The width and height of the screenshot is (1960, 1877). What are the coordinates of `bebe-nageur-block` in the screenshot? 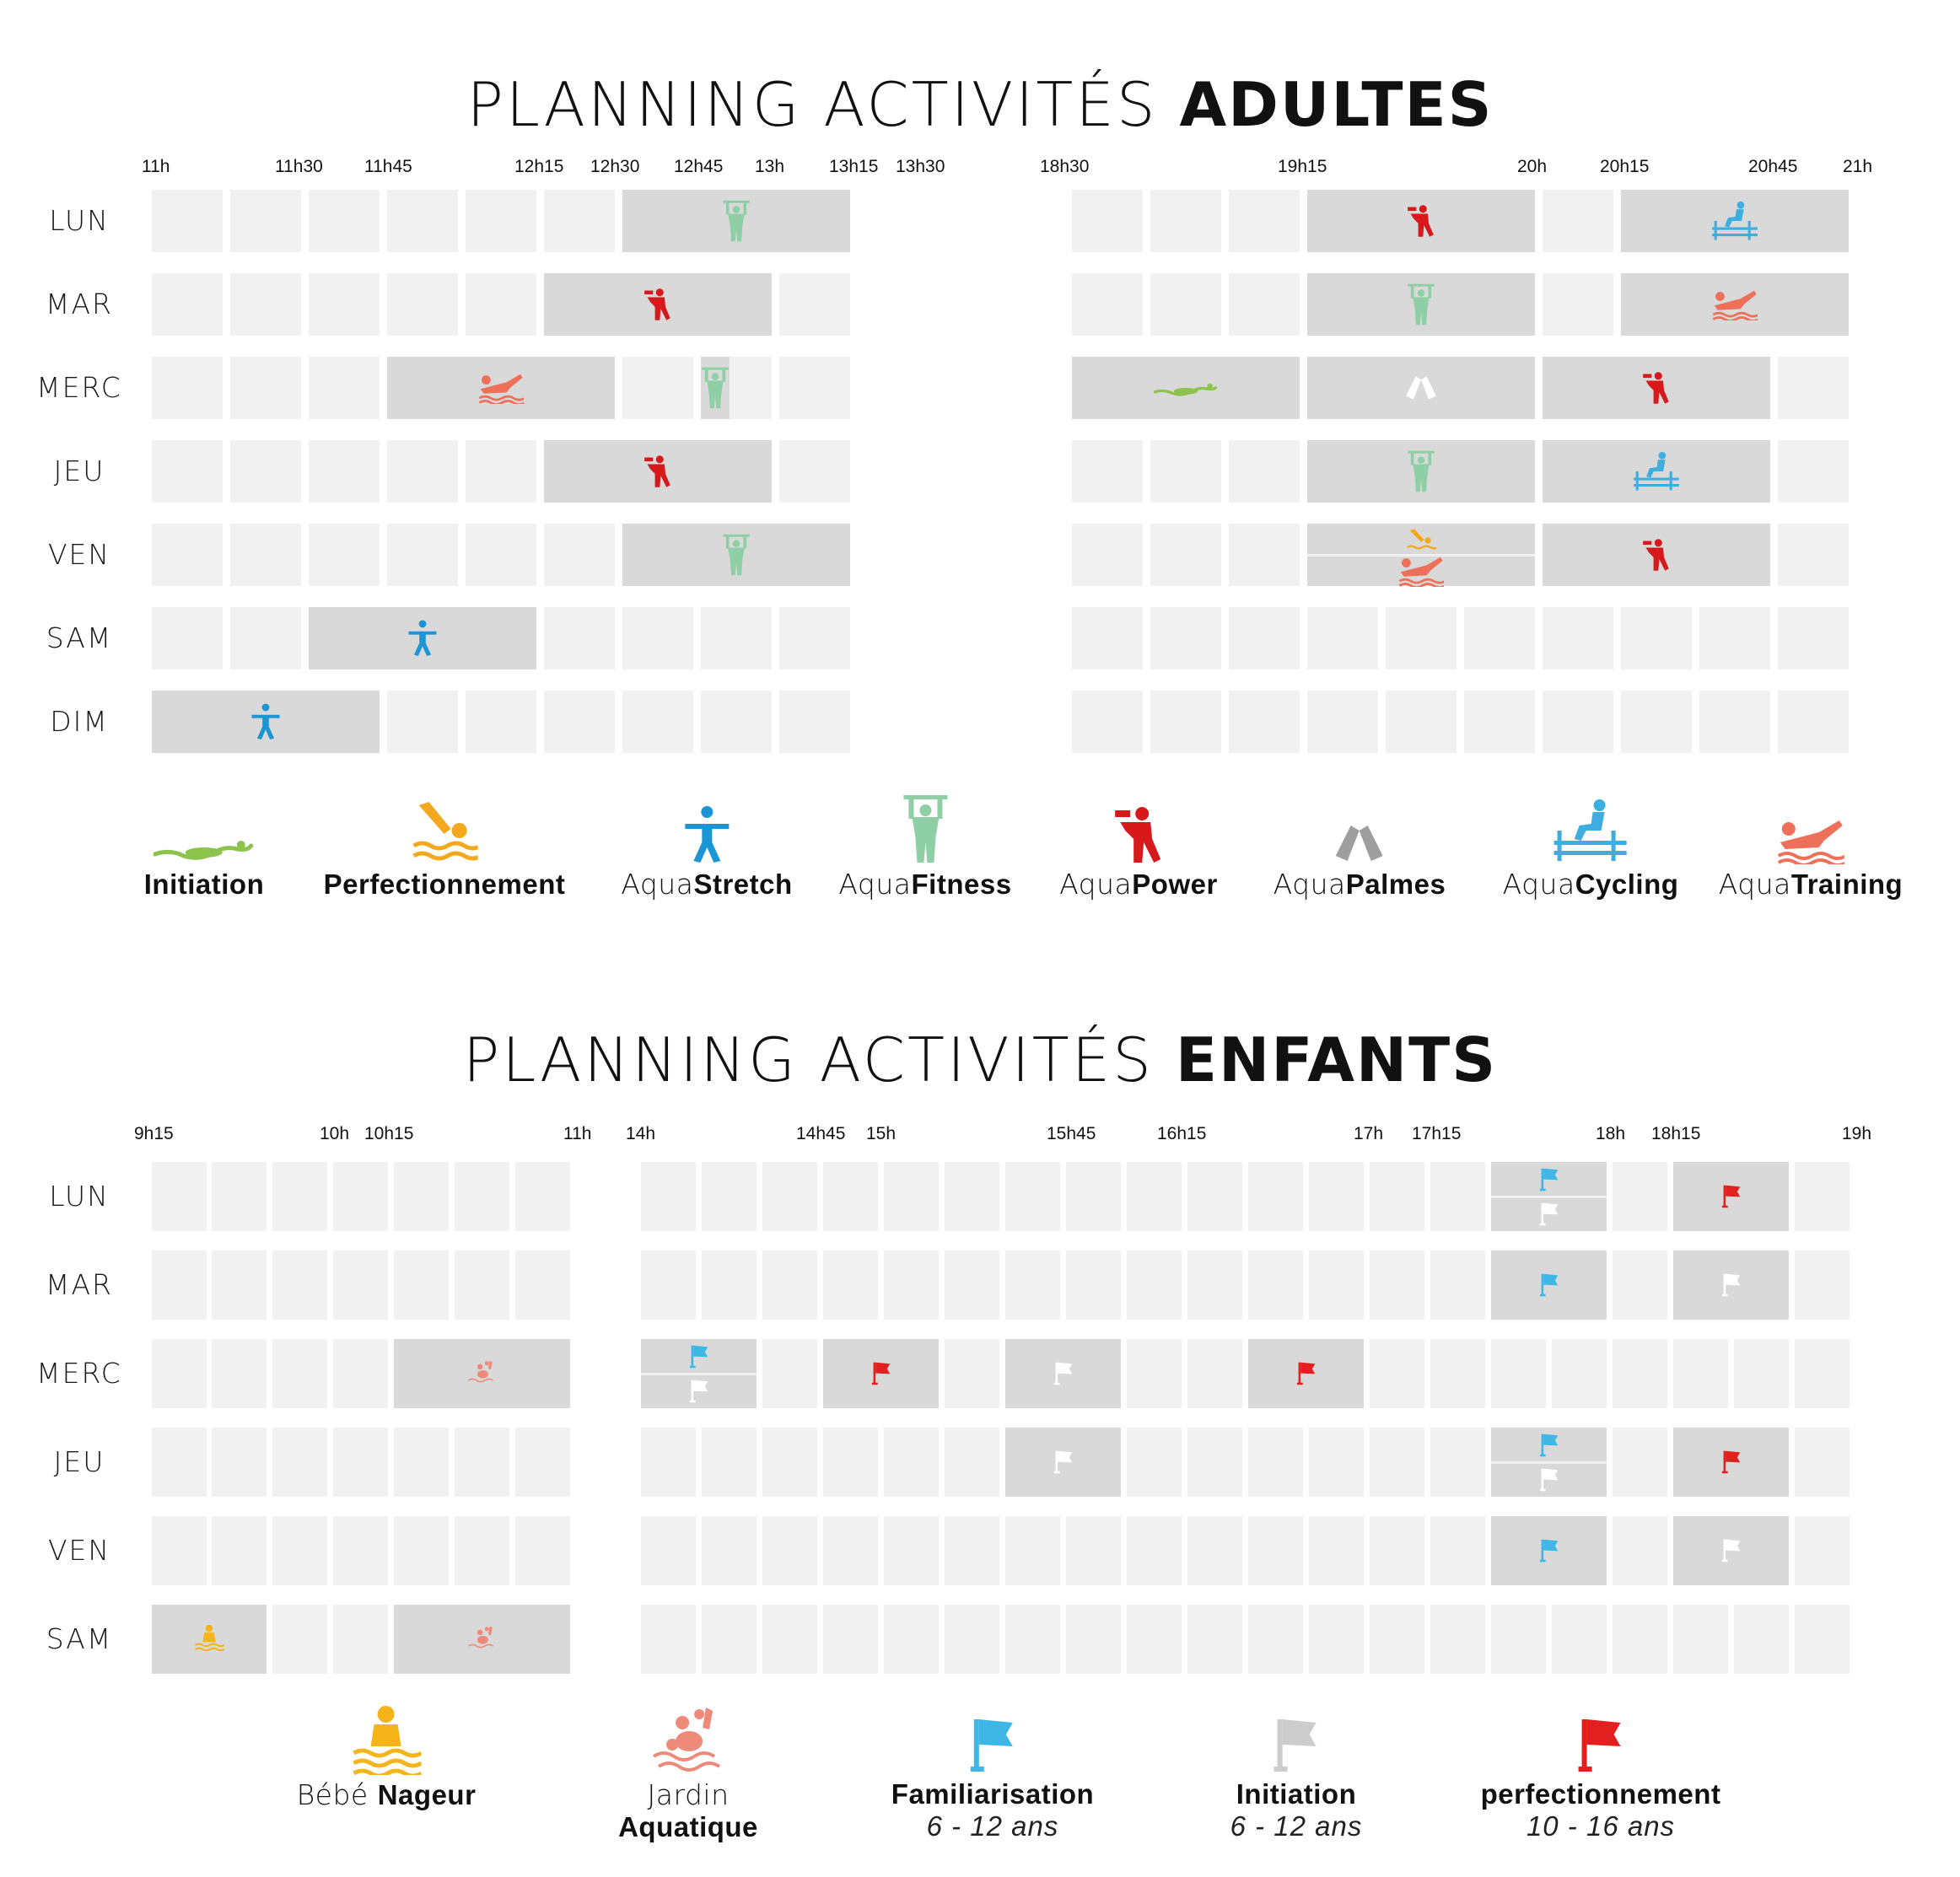 It's located at (210, 1639).